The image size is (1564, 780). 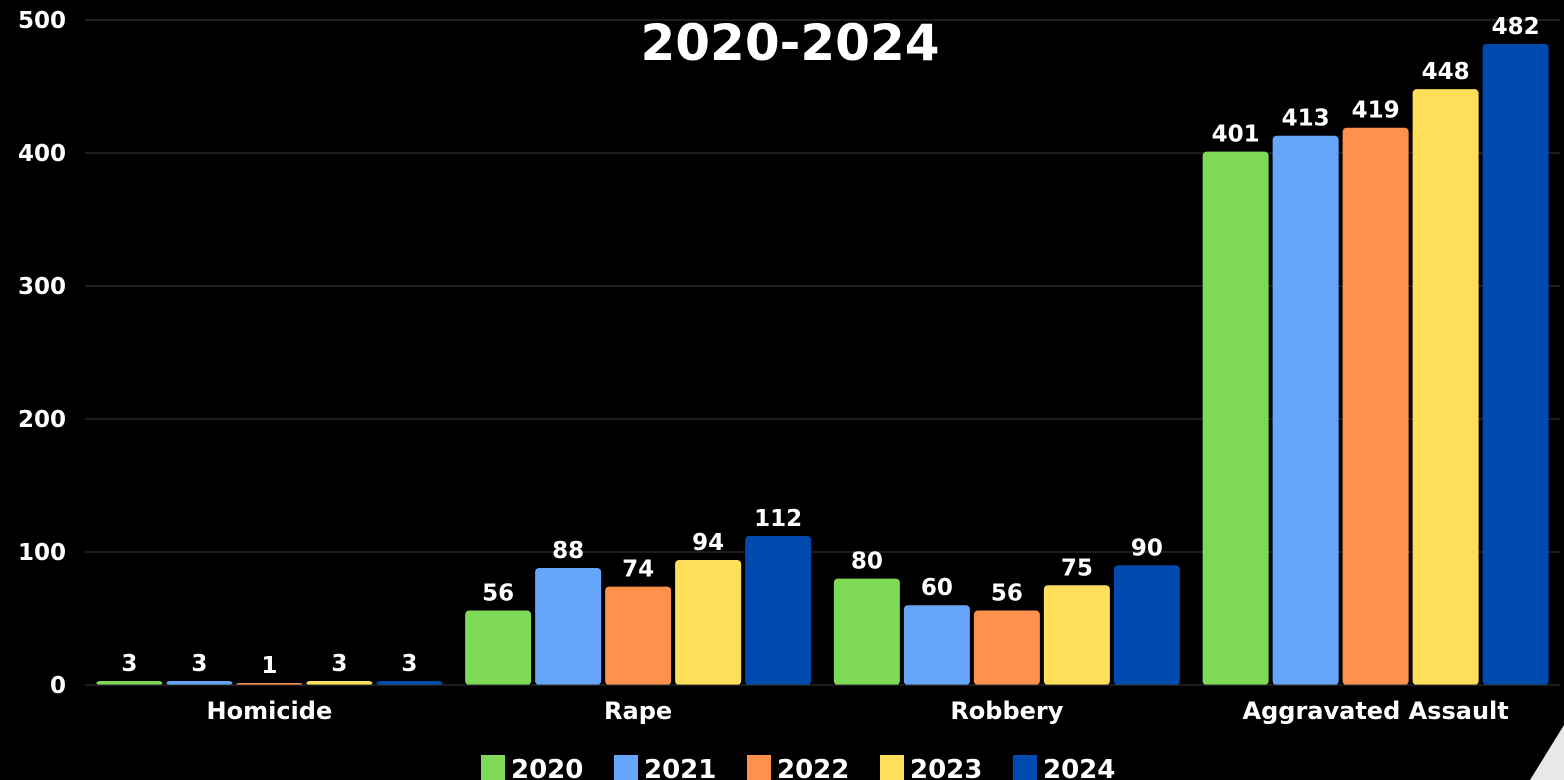 I want to click on x-tick-label: Aggravated Assault, so click(x=1376, y=711).